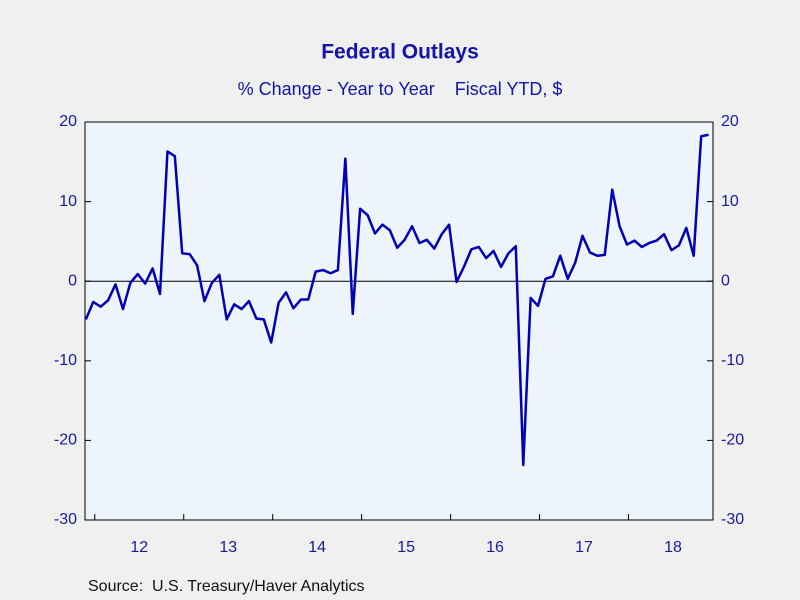 The image size is (800, 600). I want to click on y-tick-label: 10, so click(68, 201).